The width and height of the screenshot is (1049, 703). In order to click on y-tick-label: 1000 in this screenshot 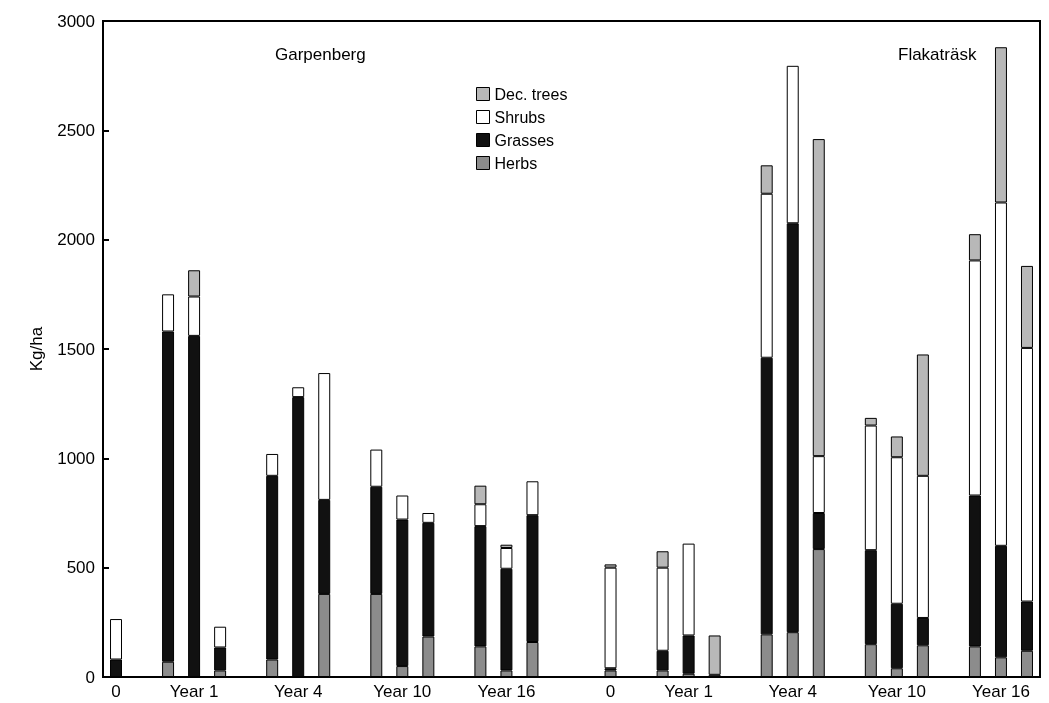, I will do `click(76, 458)`.